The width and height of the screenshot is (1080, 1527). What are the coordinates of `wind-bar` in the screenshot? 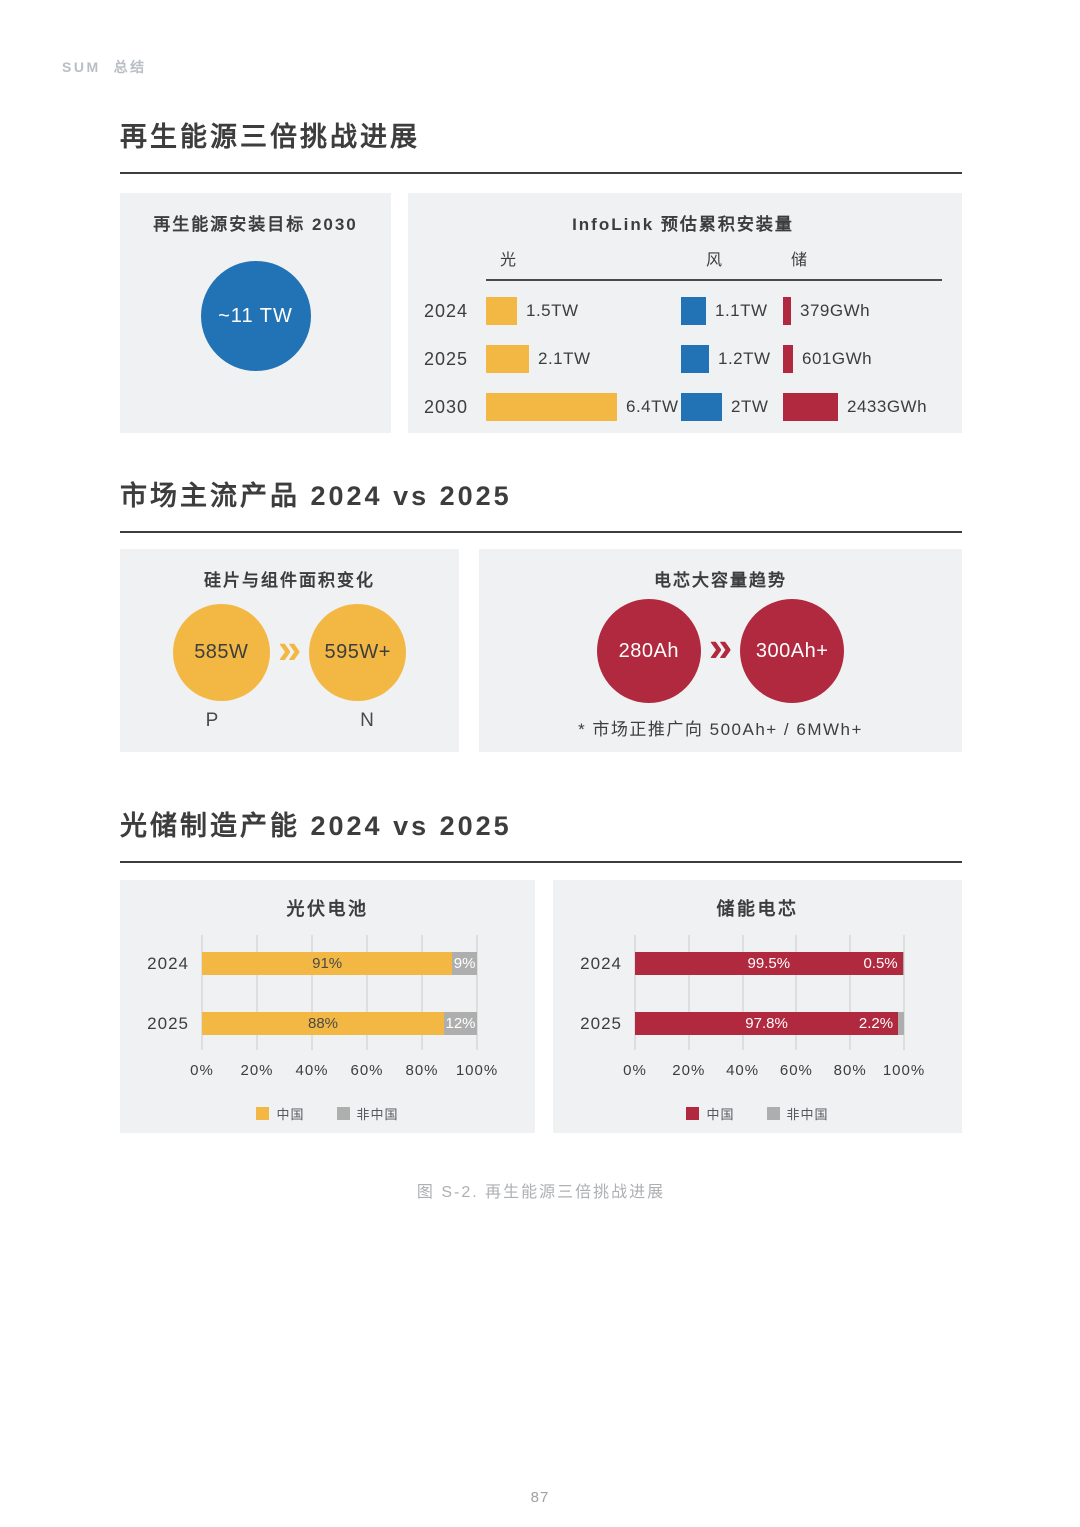 It's located at (695, 359).